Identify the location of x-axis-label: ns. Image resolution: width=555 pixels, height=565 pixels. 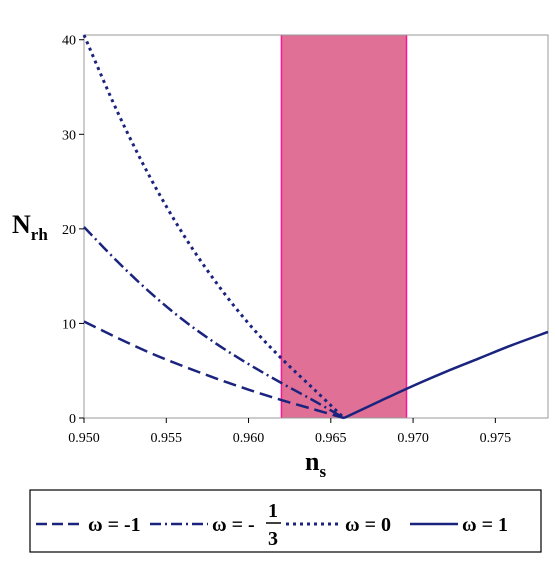
(315, 464).